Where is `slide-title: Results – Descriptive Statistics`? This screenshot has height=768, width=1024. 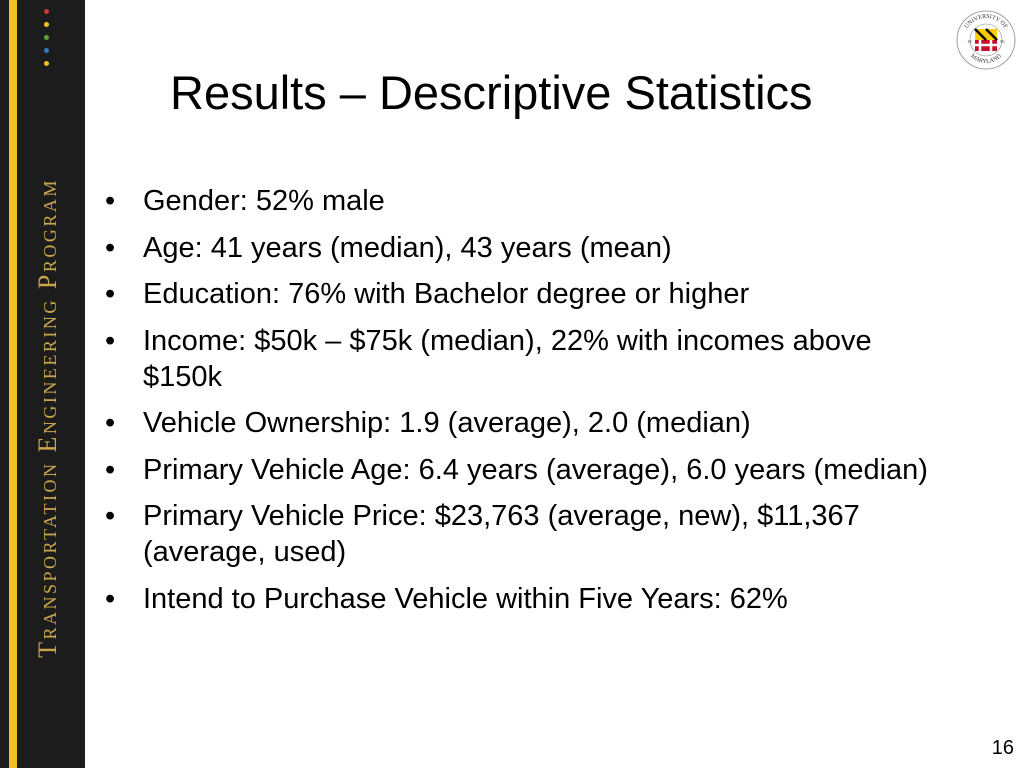 slide-title: Results – Descriptive Statistics is located at coordinates (491, 92).